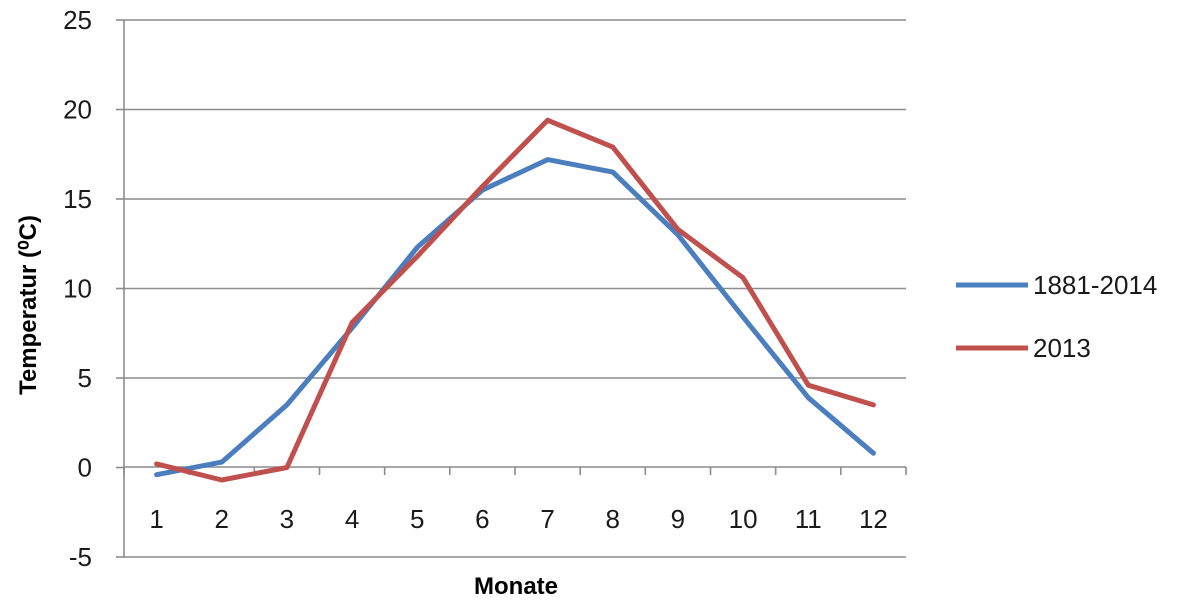  Describe the element at coordinates (77, 110) in the screenshot. I see `y-tick-label: 20` at that location.